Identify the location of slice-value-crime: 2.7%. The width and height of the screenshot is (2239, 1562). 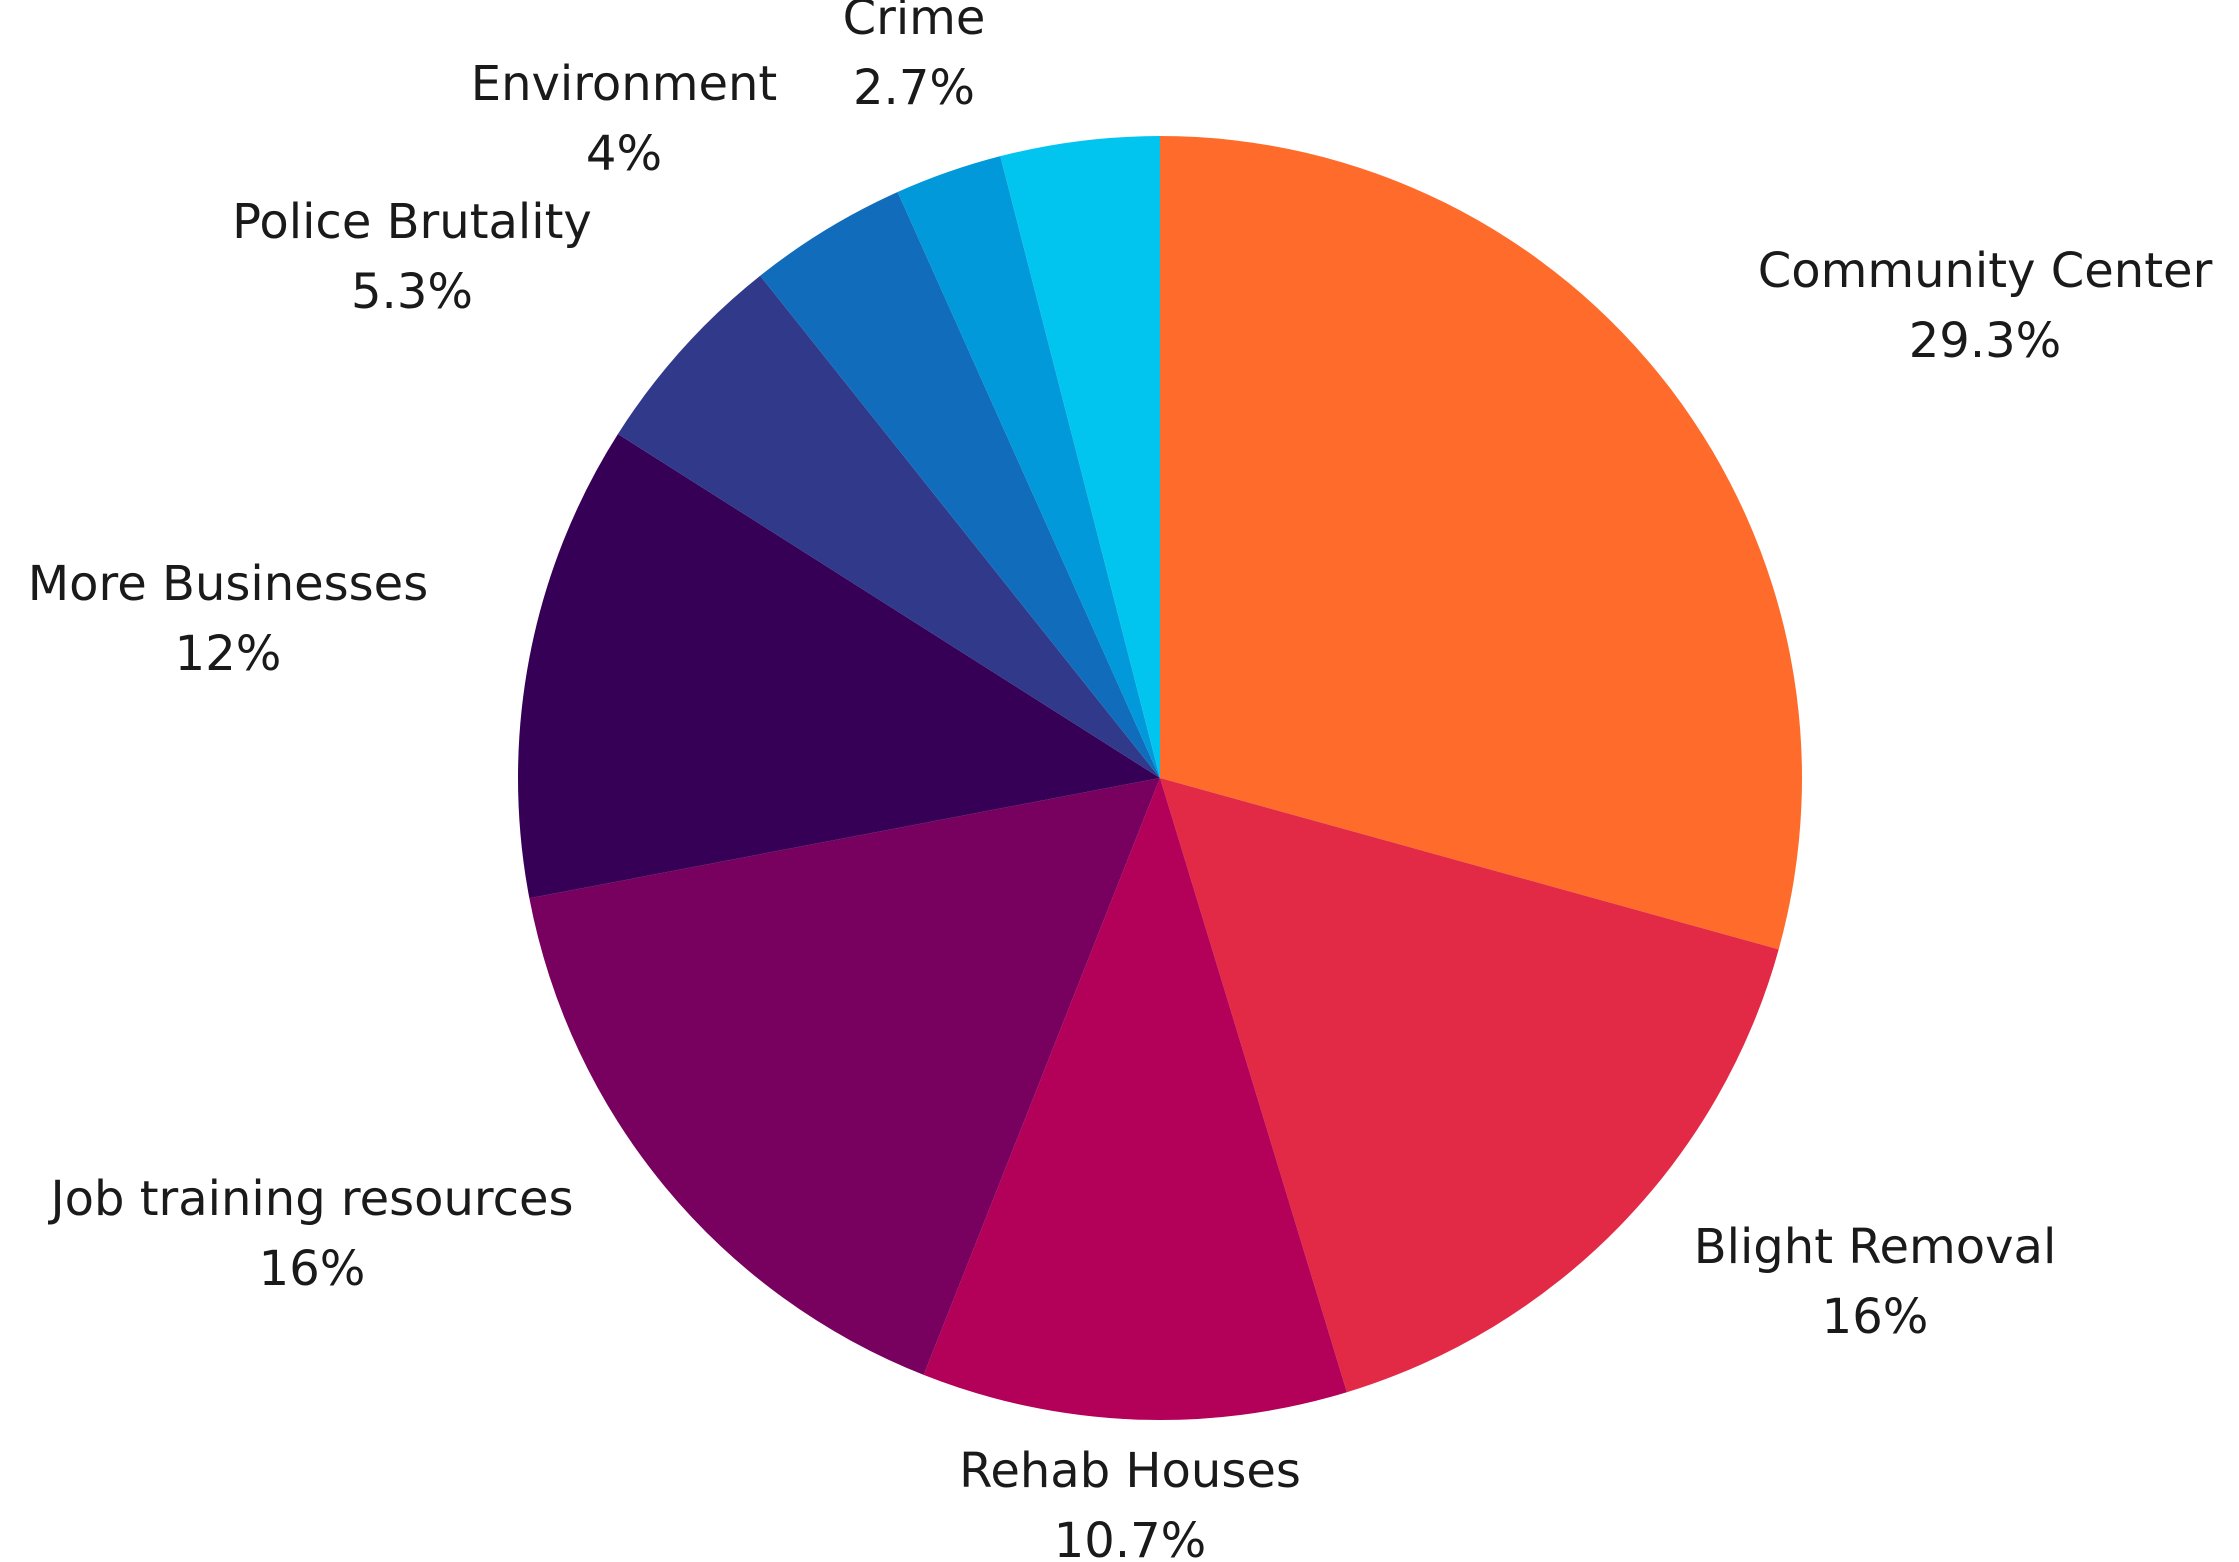
(914, 88).